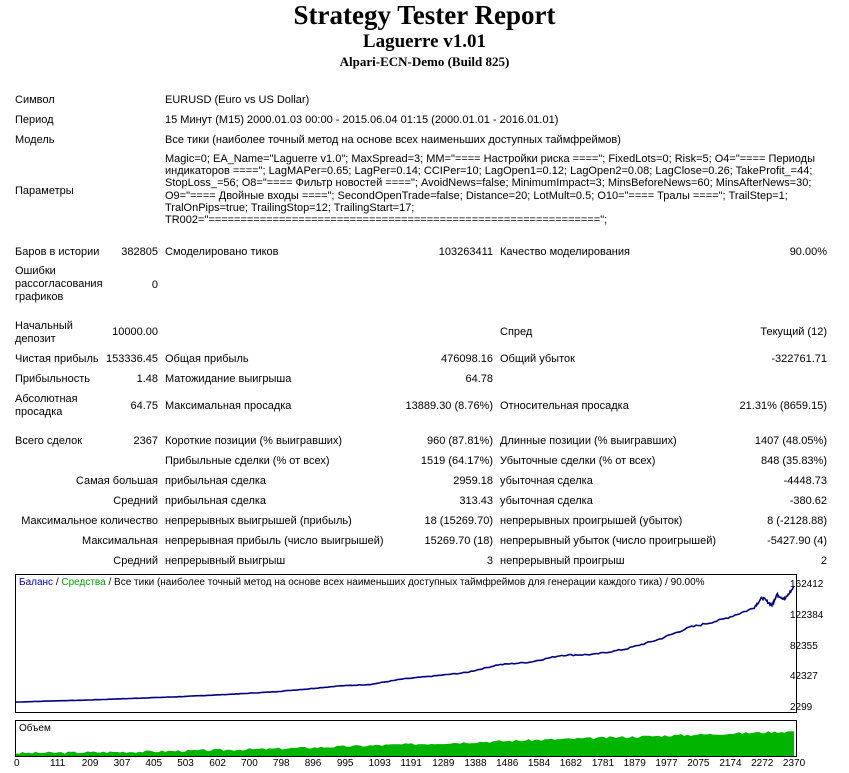 The height and width of the screenshot is (773, 849). What do you see at coordinates (546, 481) in the screenshot?
I see `largest-loss-label: убыточная сделка` at bounding box center [546, 481].